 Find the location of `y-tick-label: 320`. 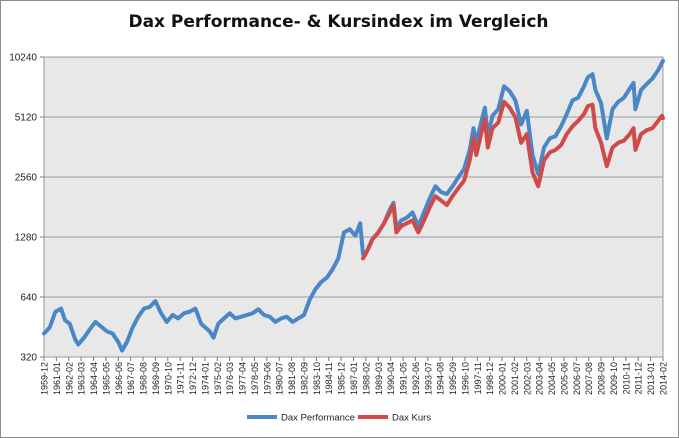

y-tick-label: 320 is located at coordinates (28, 358).